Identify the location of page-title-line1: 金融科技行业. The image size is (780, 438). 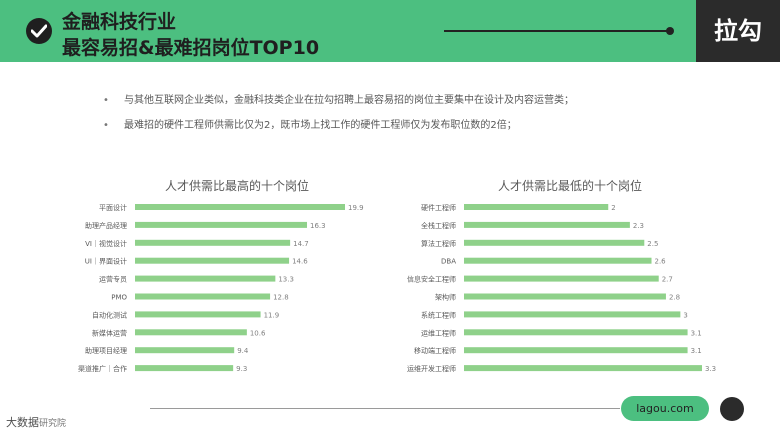
(119, 22).